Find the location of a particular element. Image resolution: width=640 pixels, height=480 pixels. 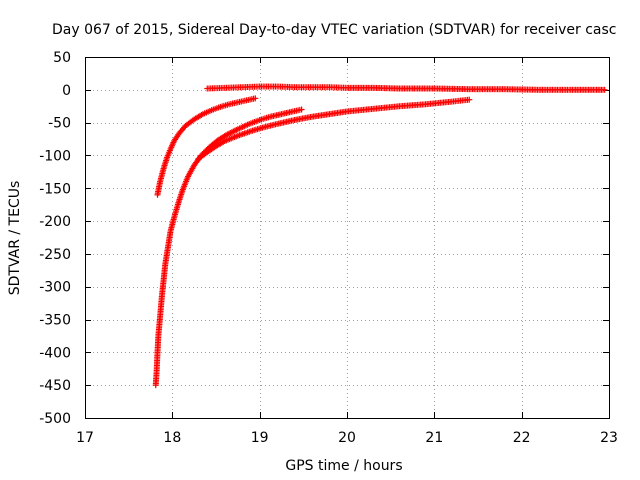

y-tick-label: -400 is located at coordinates (55, 353).